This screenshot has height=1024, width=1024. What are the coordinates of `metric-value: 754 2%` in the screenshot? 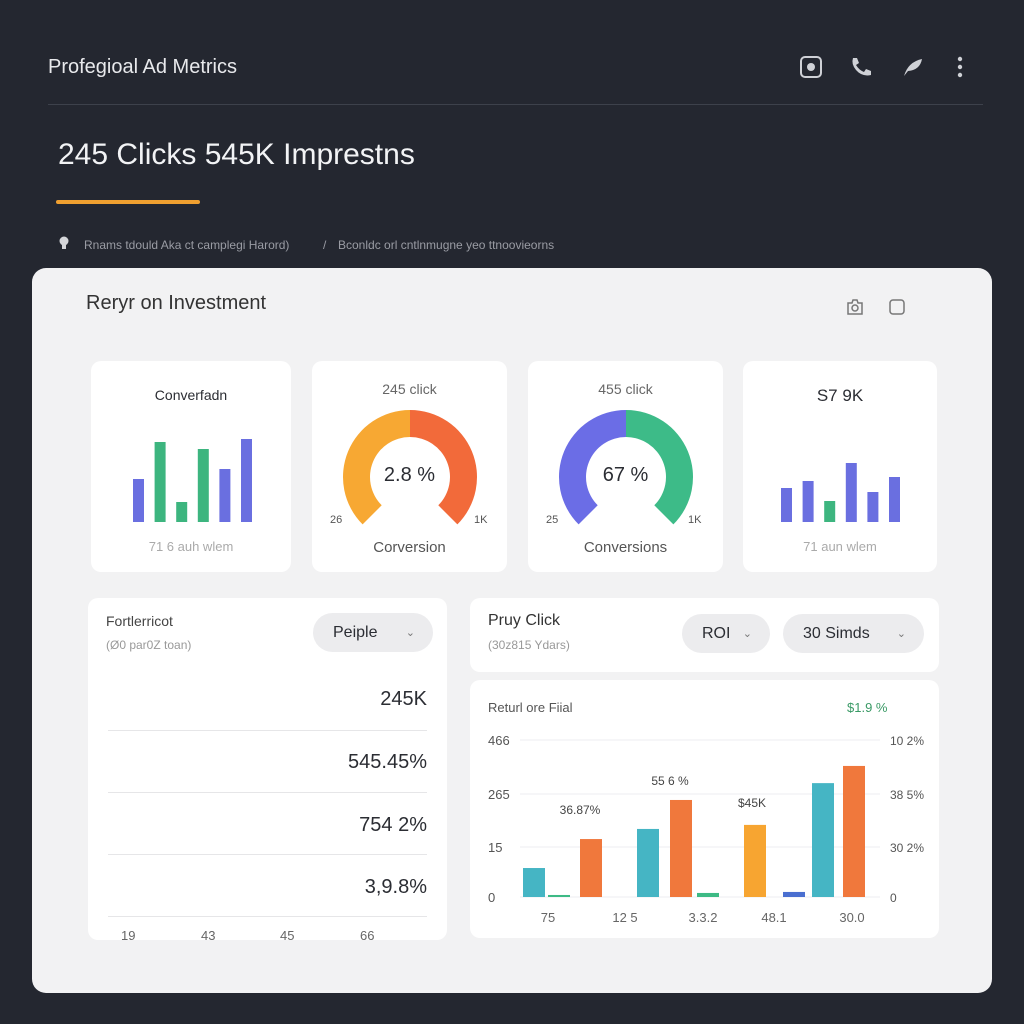 It's located at (393, 825).